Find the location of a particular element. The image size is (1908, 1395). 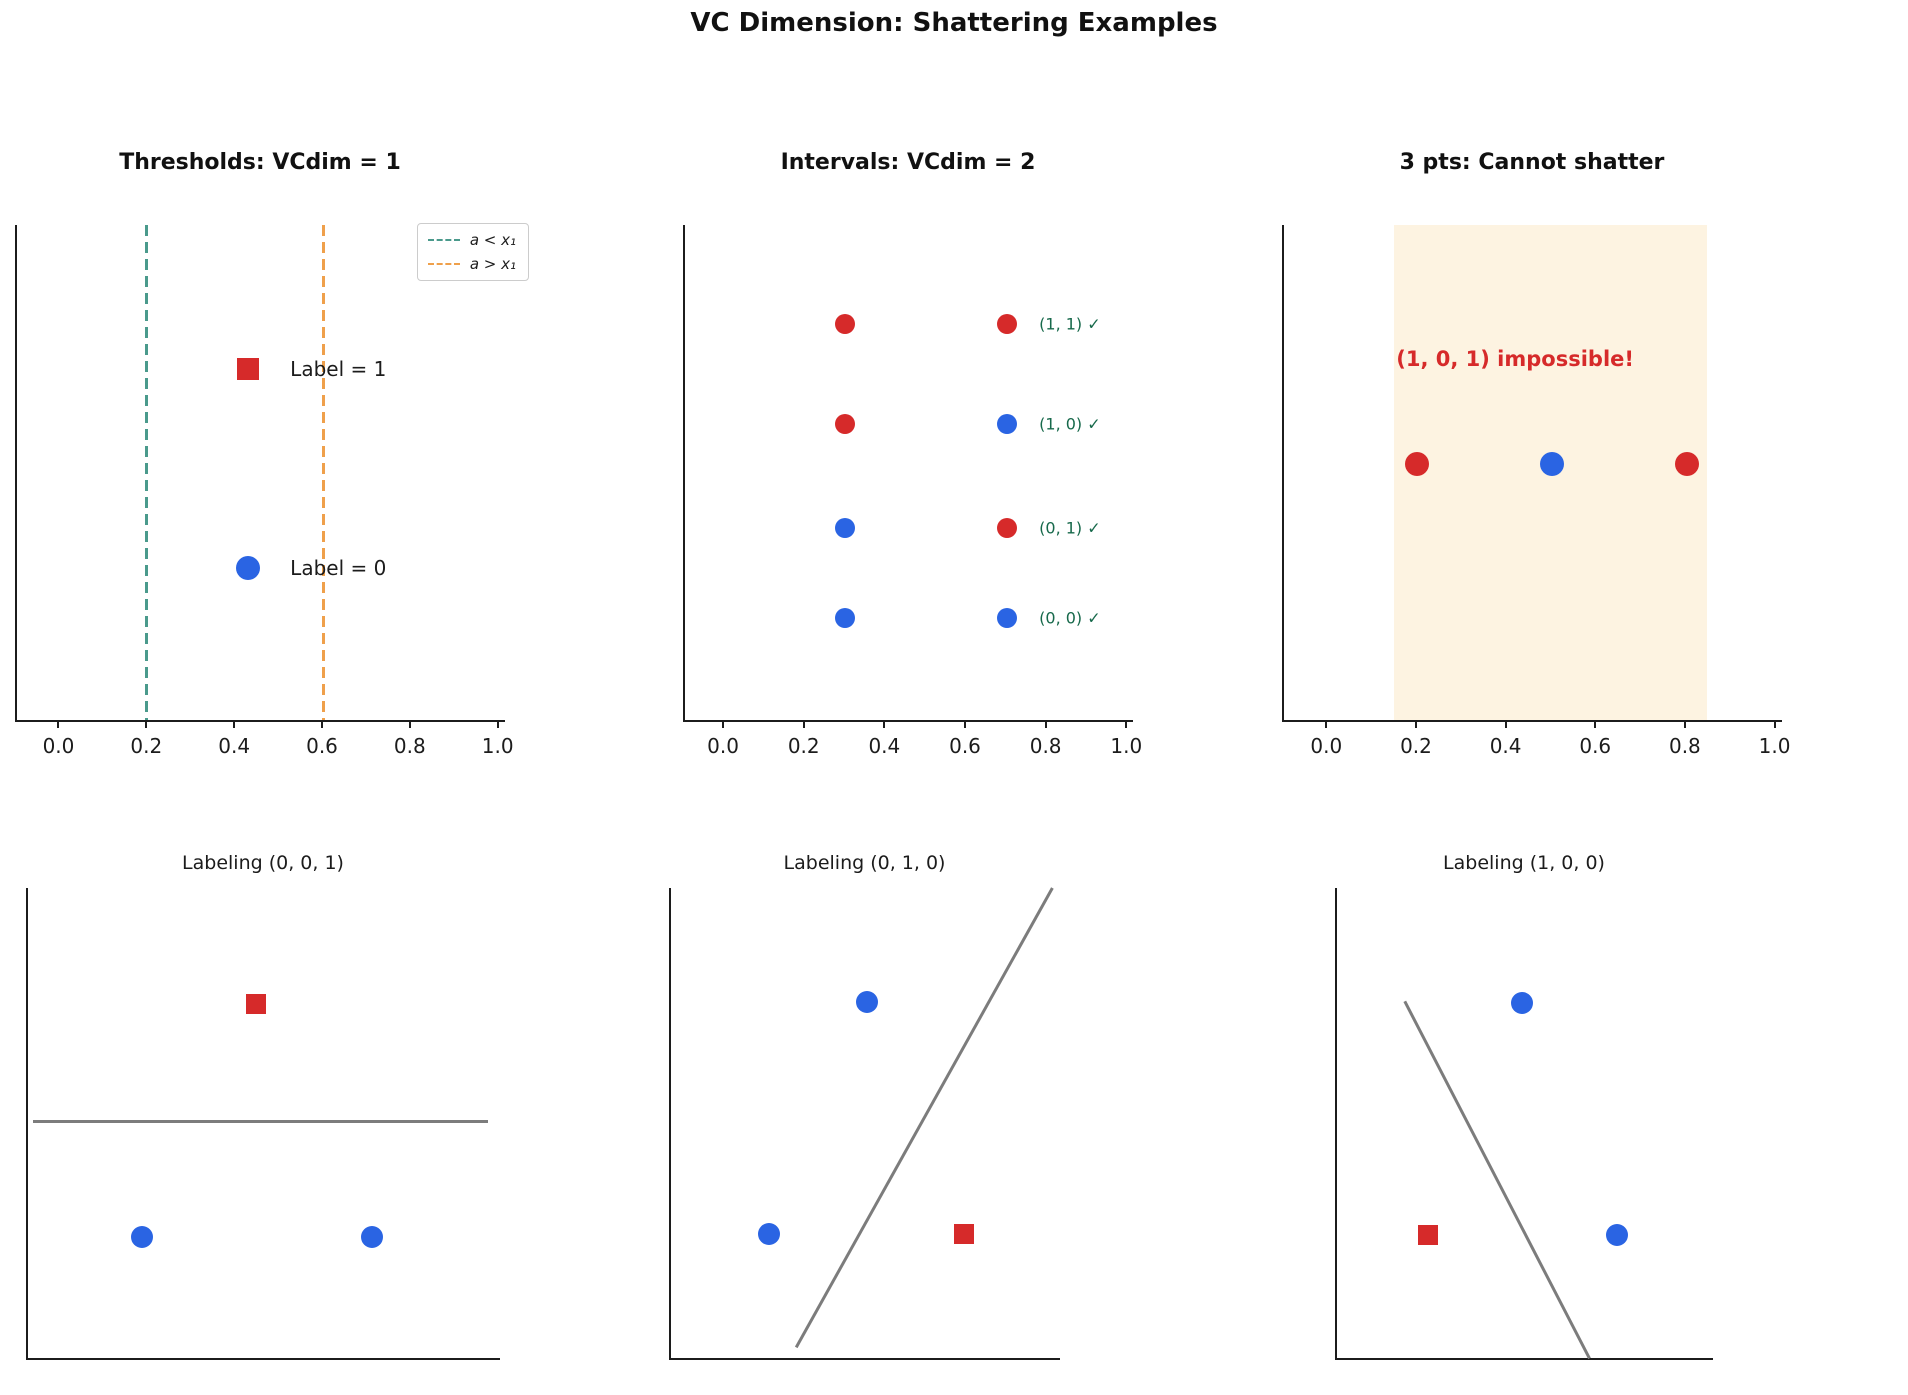

panel-title-labeling-010: Labeling (0, 1, 0) is located at coordinates (864, 863).